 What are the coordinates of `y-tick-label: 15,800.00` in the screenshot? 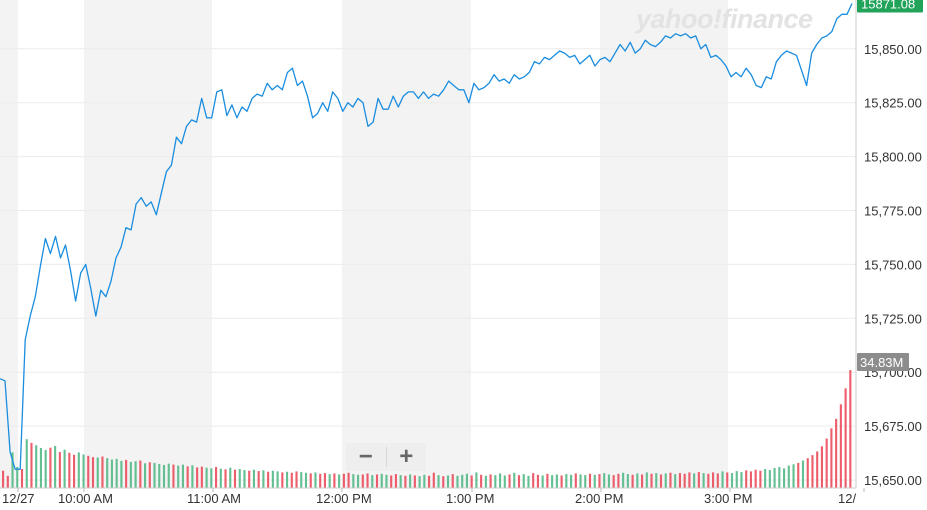 It's located at (893, 157).